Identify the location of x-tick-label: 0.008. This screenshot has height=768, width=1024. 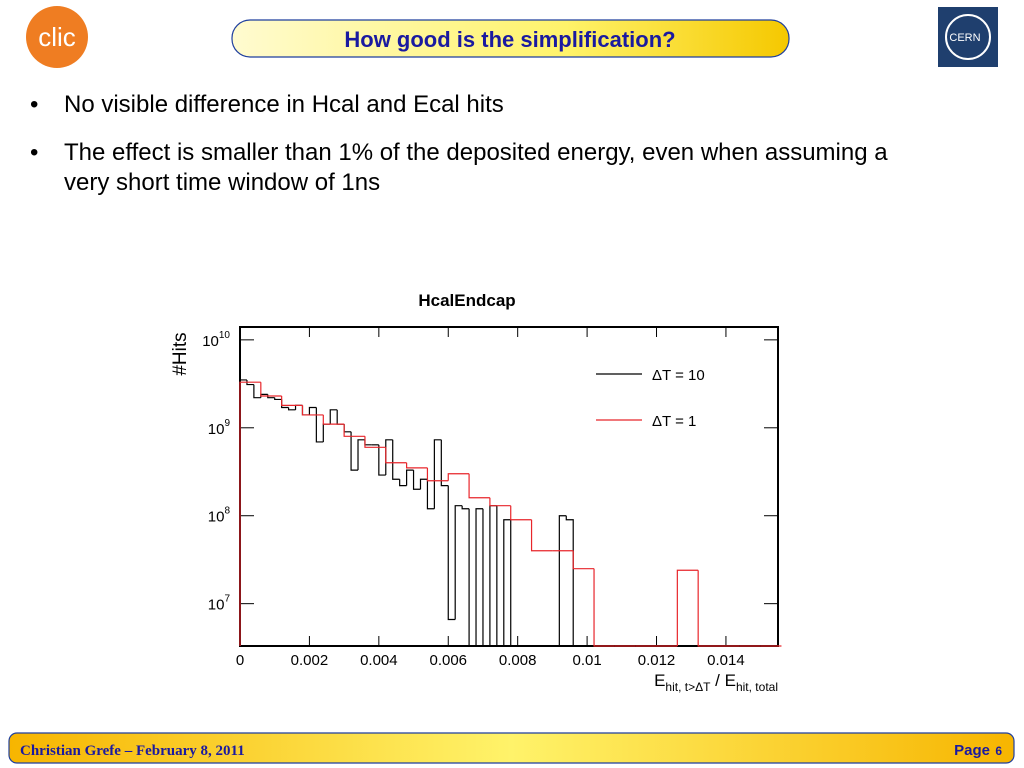
(518, 660).